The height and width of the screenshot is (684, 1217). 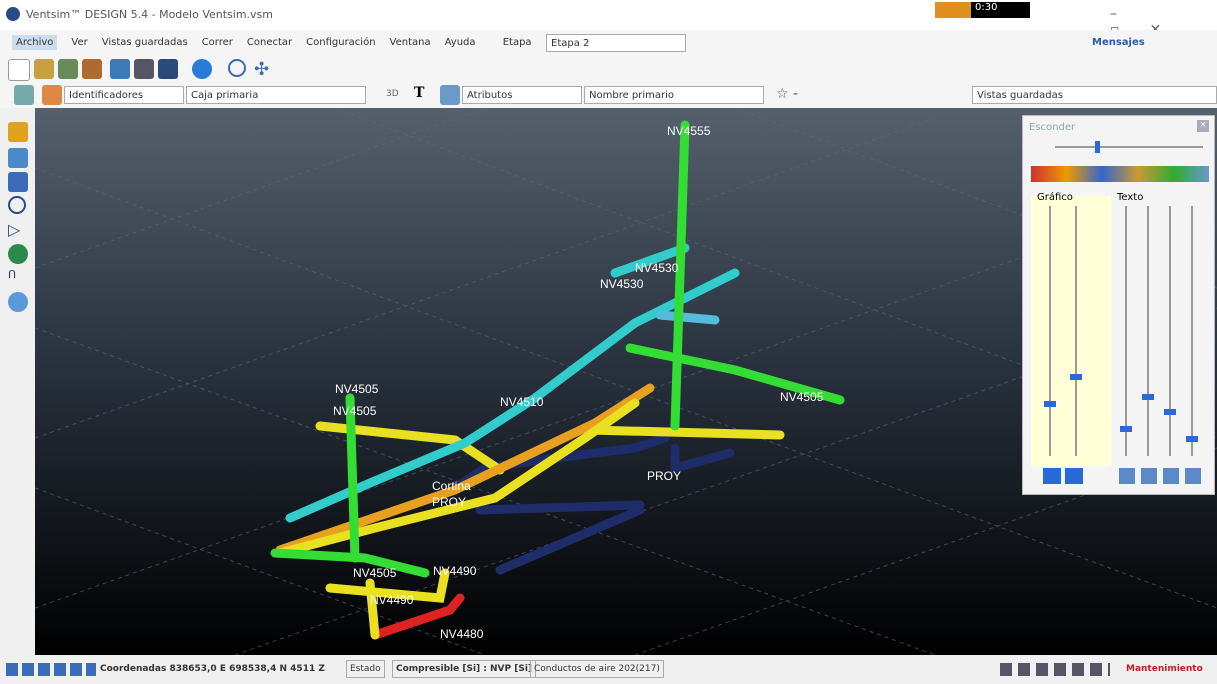 What do you see at coordinates (24, 95) in the screenshot?
I see `view-icon` at bounding box center [24, 95].